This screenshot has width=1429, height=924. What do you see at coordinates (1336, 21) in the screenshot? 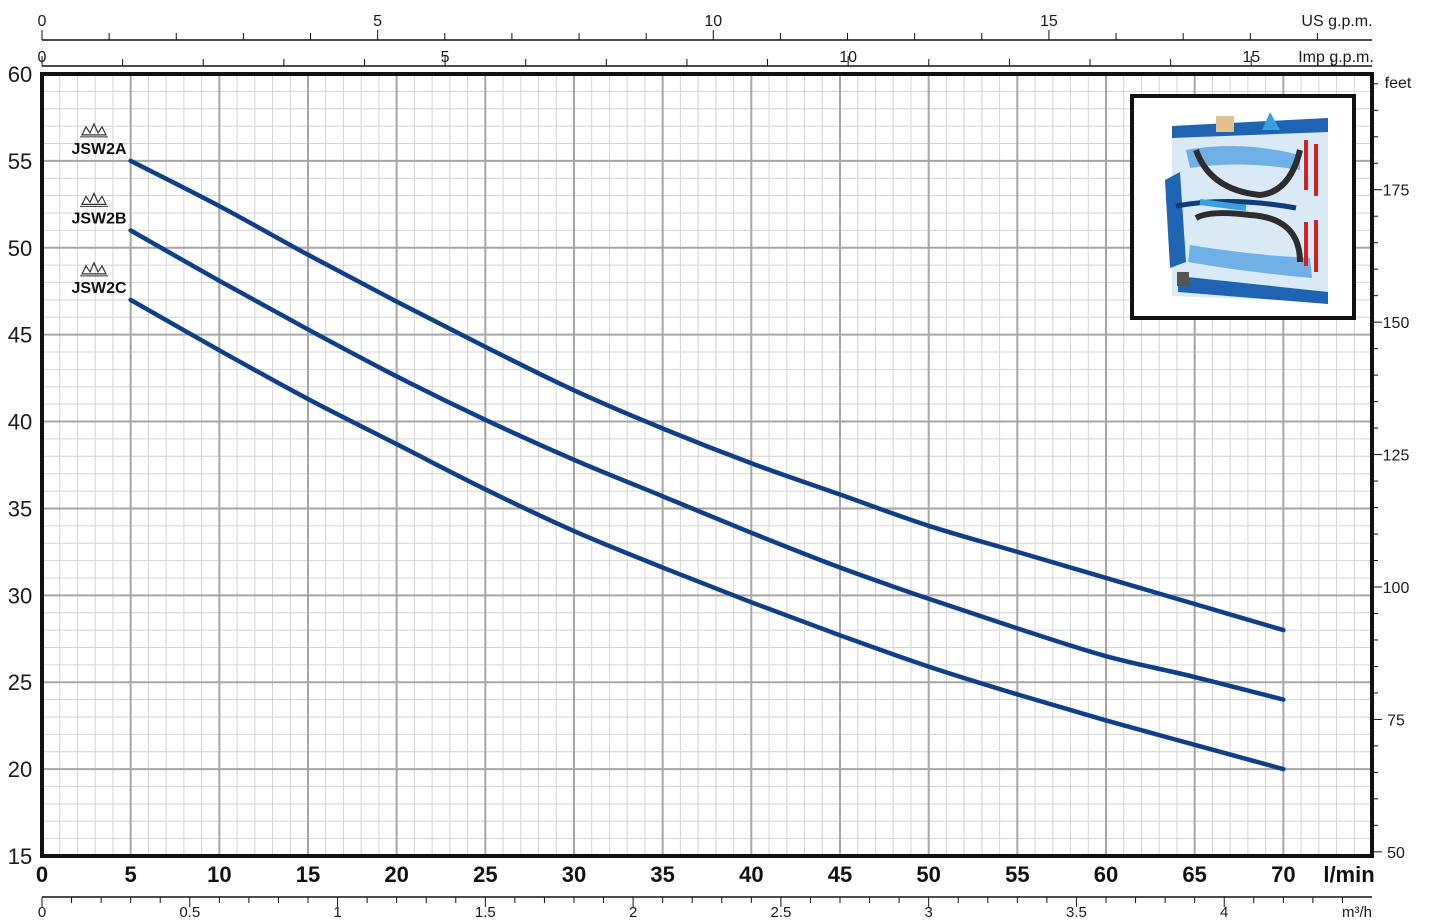
I see `us-axis-unit: US g.p.m.` at bounding box center [1336, 21].